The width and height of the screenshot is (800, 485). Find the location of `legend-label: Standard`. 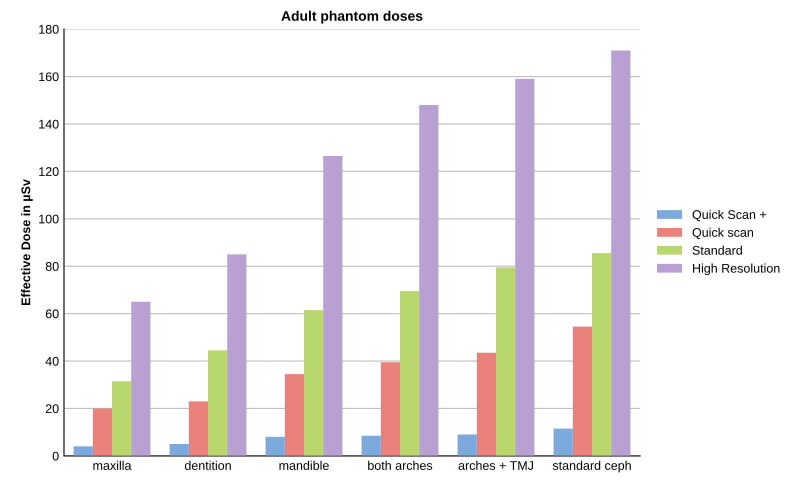

legend-label: Standard is located at coordinates (717, 250).